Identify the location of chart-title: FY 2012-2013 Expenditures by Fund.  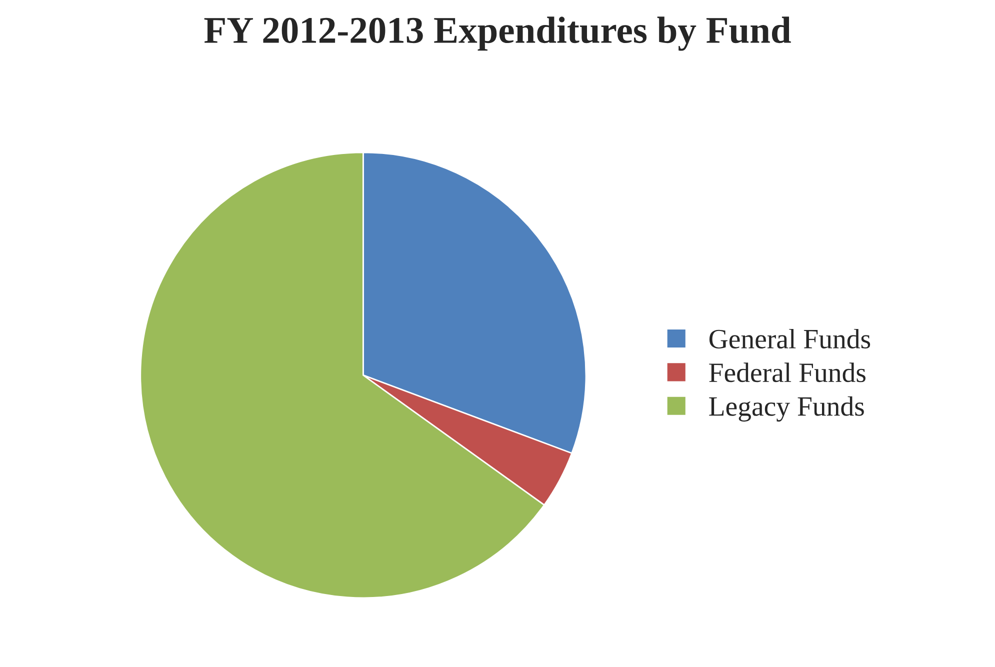
(497, 33).